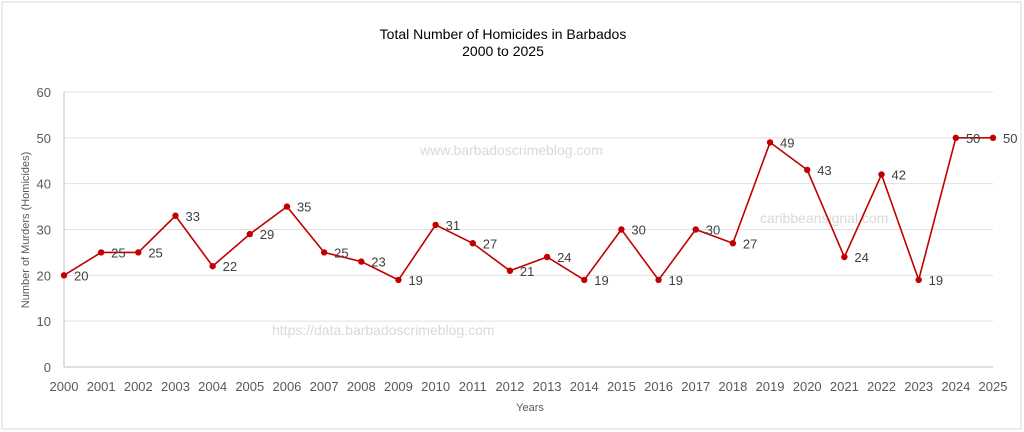 The height and width of the screenshot is (432, 1024). What do you see at coordinates (44, 321) in the screenshot?
I see `y-tick-label: 10` at bounding box center [44, 321].